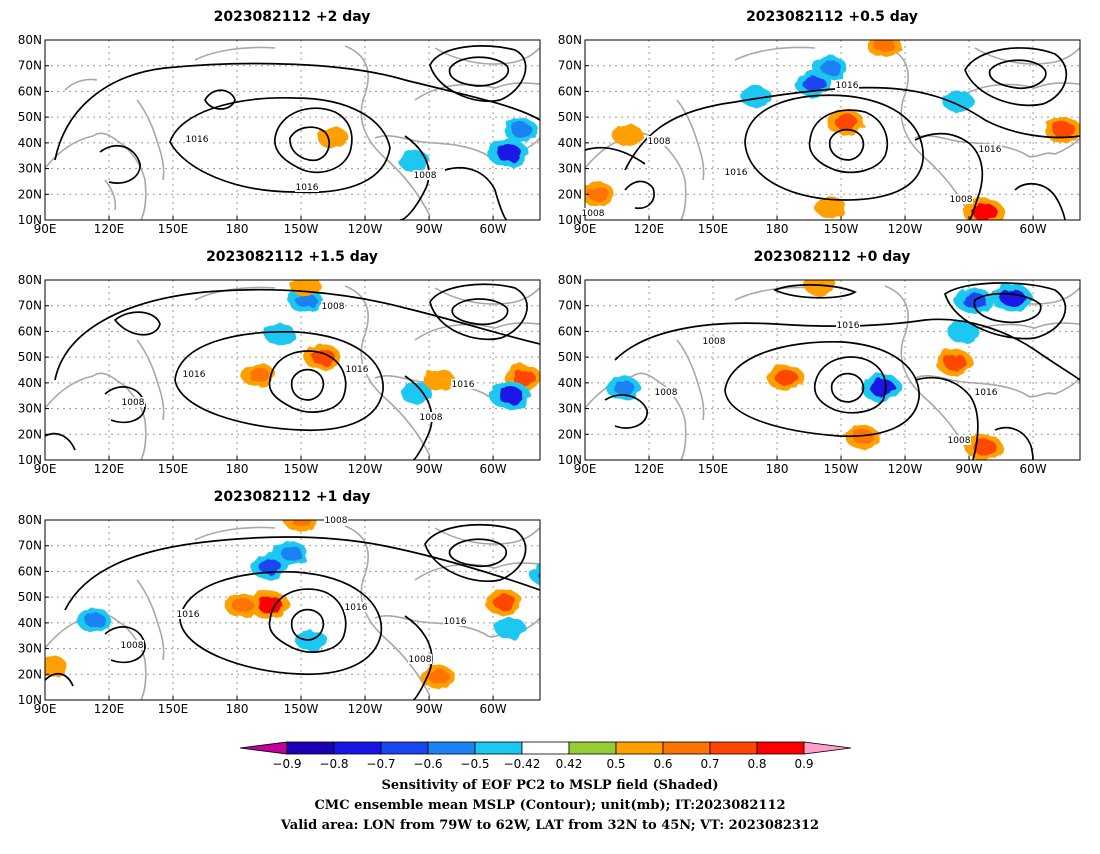  Describe the element at coordinates (286, 764) in the screenshot. I see `colorbar-tick-label: −0.9` at that location.